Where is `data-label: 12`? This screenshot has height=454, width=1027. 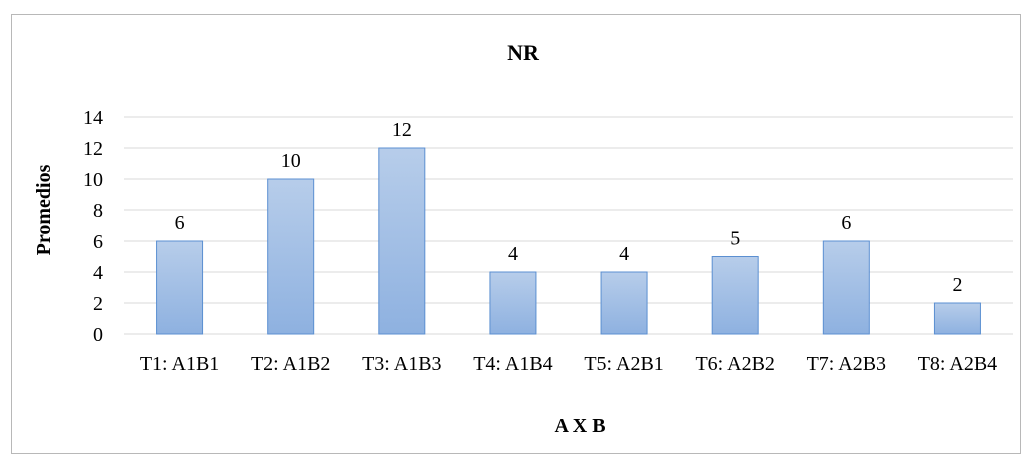 data-label: 12 is located at coordinates (402, 130).